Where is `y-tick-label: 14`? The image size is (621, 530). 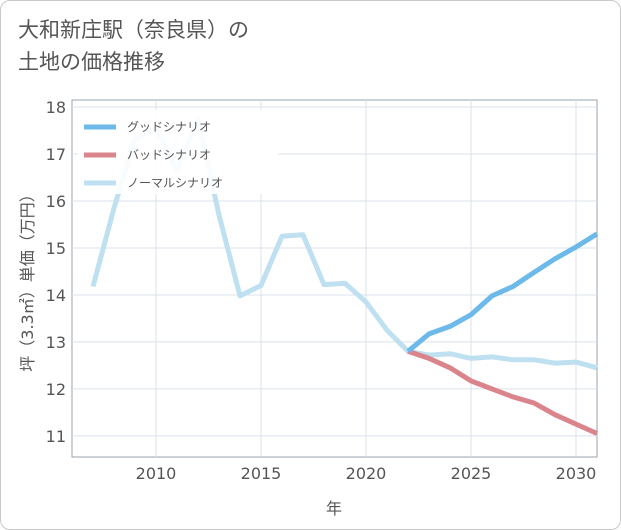 y-tick-label: 14 is located at coordinates (56, 295).